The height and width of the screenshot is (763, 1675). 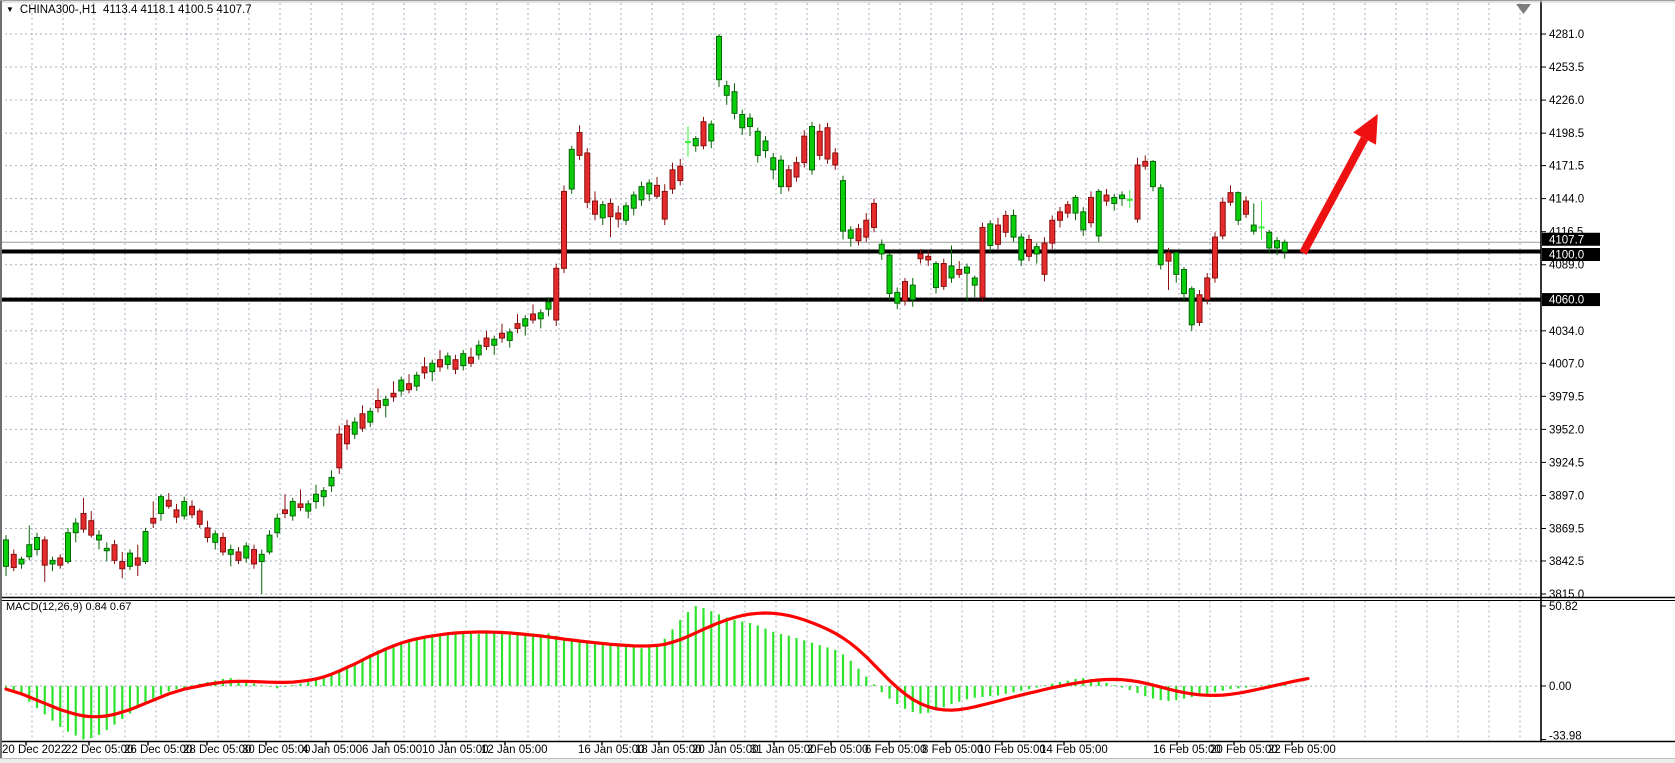 I want to click on time-axis-label: 6 Jan 05:00, so click(x=392, y=750).